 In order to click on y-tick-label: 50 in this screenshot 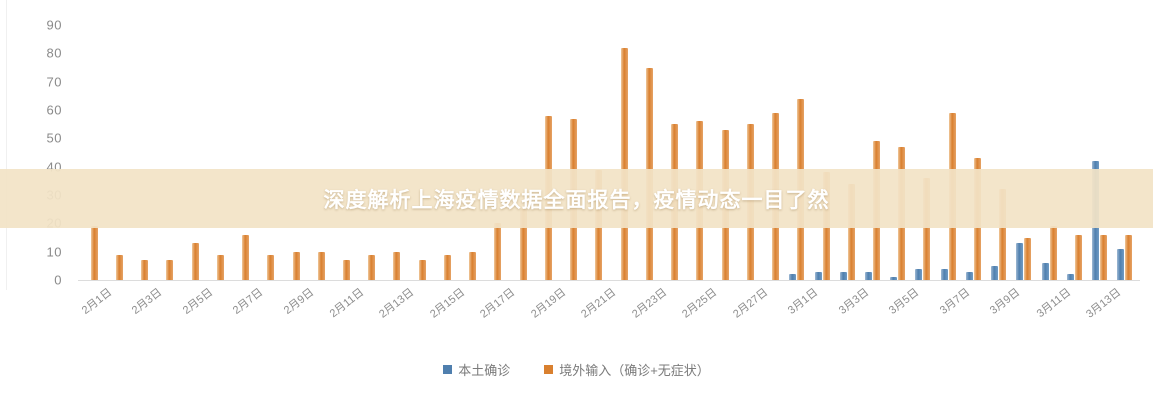, I will do `click(54, 138)`.